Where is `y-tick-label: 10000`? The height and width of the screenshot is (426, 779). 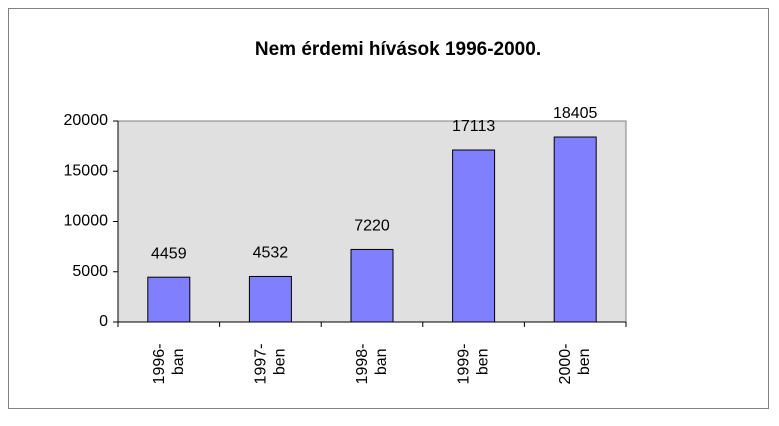
y-tick-label: 10000 is located at coordinates (86, 221).